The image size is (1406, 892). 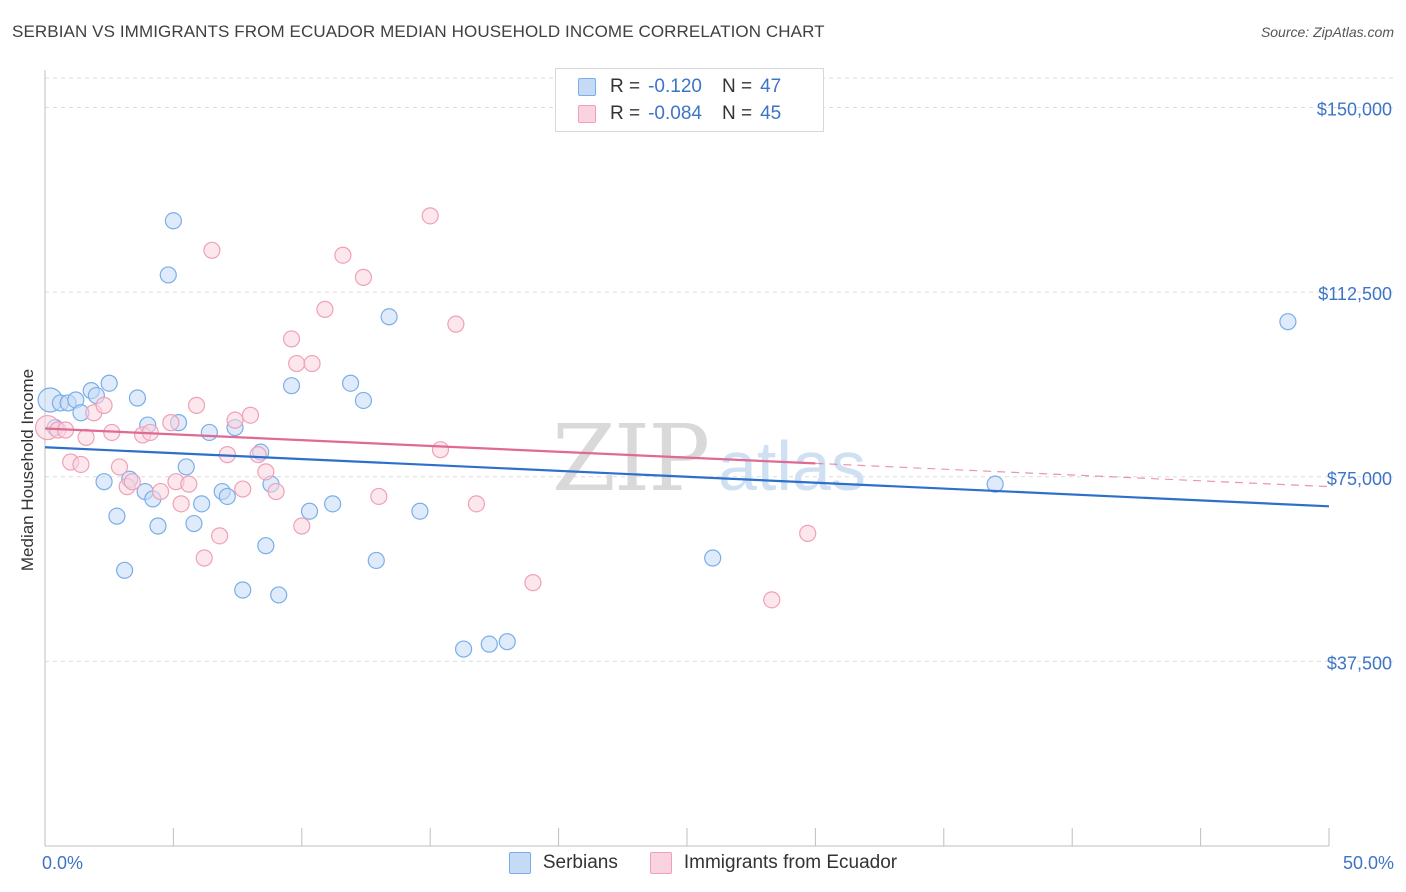 I want to click on y-tick-label: $75,000, so click(x=1359, y=479).